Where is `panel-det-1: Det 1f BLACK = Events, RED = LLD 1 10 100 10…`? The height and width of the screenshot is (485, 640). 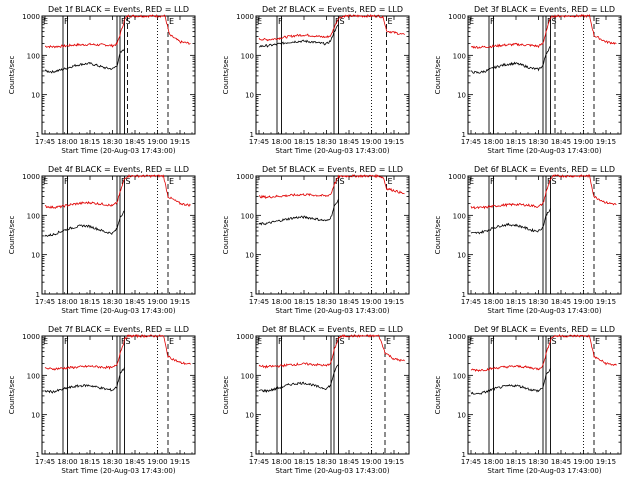 panel-det-1: Det 1f BLACK = Events, RED = LLD 1 10 100 10… is located at coordinates (102, 80).